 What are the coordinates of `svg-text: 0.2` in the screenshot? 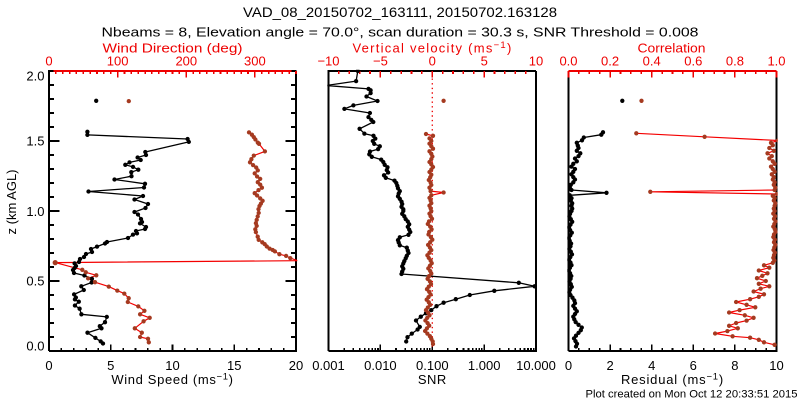 It's located at (610, 61).